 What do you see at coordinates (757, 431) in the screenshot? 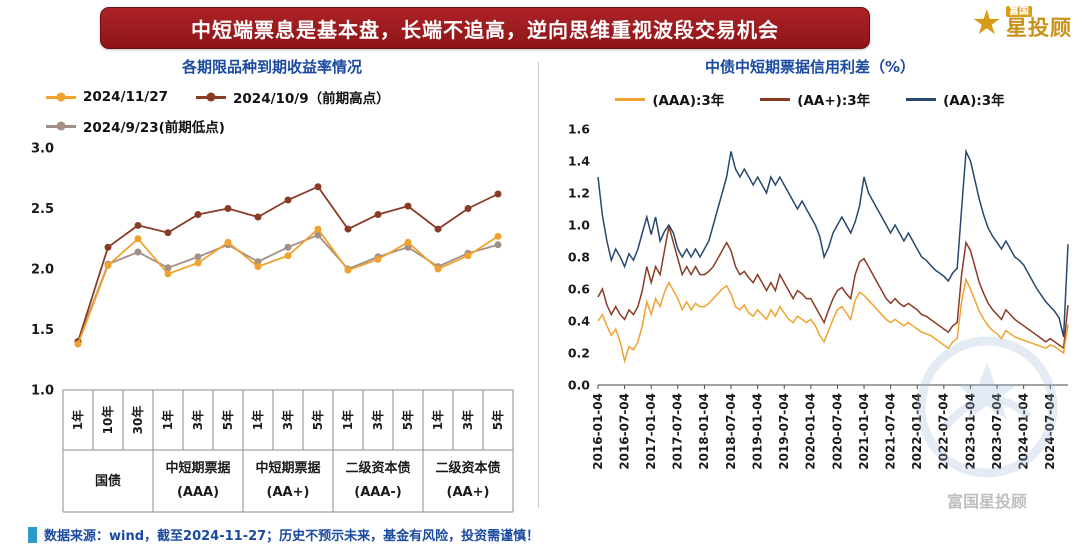
I see `svg-text: 2019-01-04` at bounding box center [757, 431].